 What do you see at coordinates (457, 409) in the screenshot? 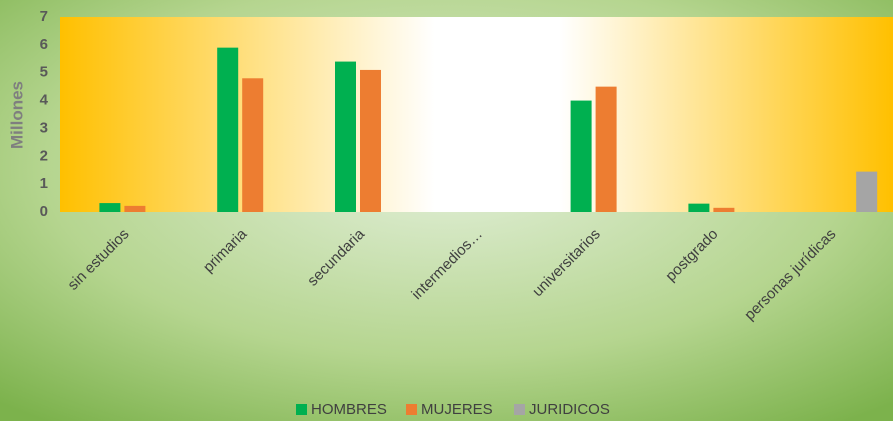
I see `legend-label: MUJERES` at bounding box center [457, 409].